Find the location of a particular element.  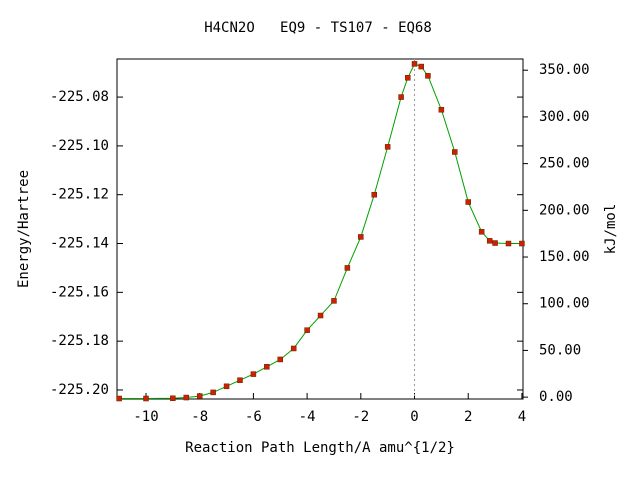

y2-tick-label: 250.00 is located at coordinates (564, 164).